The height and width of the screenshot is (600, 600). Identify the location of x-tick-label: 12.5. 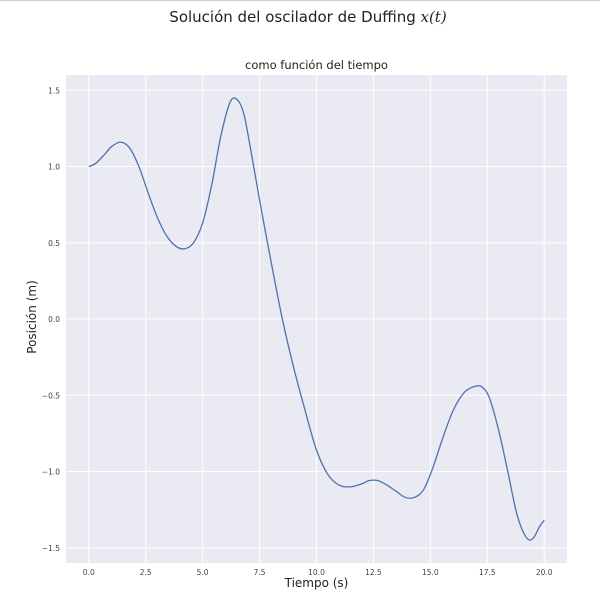
(373, 572).